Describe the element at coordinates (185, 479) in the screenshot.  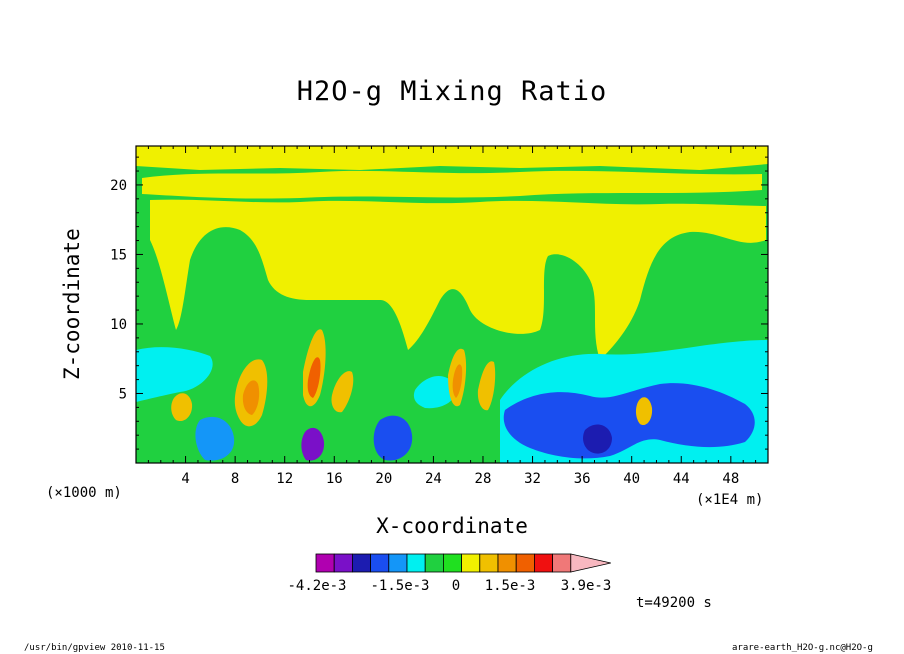
I see `x-tick-label: 4` at that location.